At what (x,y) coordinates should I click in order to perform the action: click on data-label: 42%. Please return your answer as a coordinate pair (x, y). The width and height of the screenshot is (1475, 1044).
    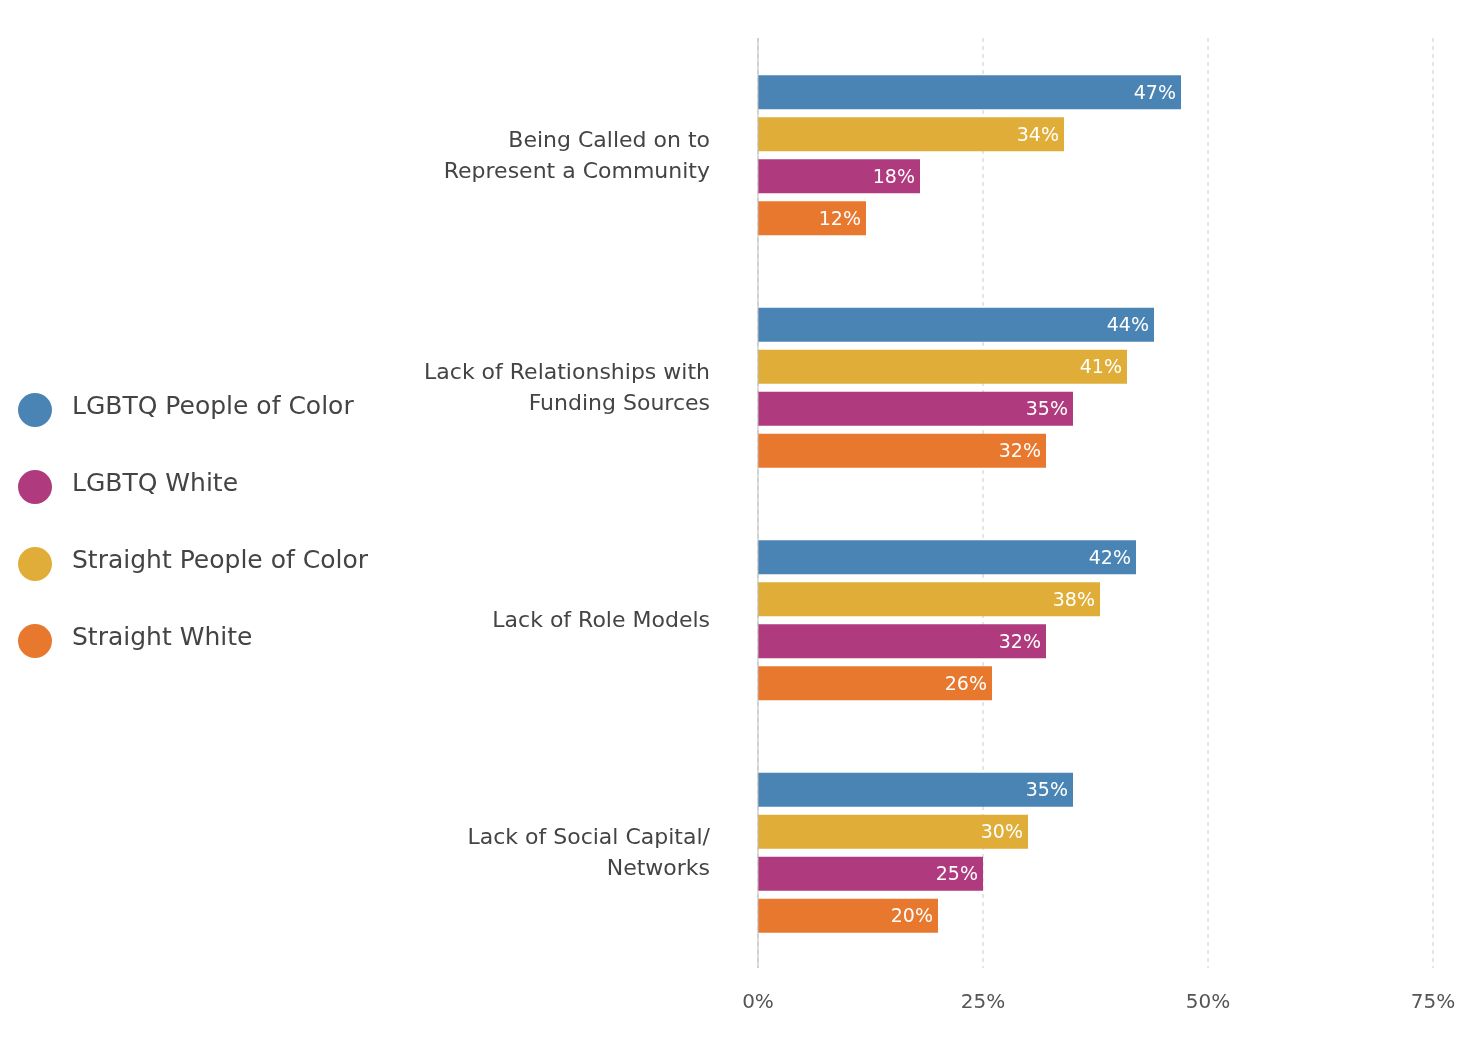
    Looking at the image, I should click on (1109, 556).